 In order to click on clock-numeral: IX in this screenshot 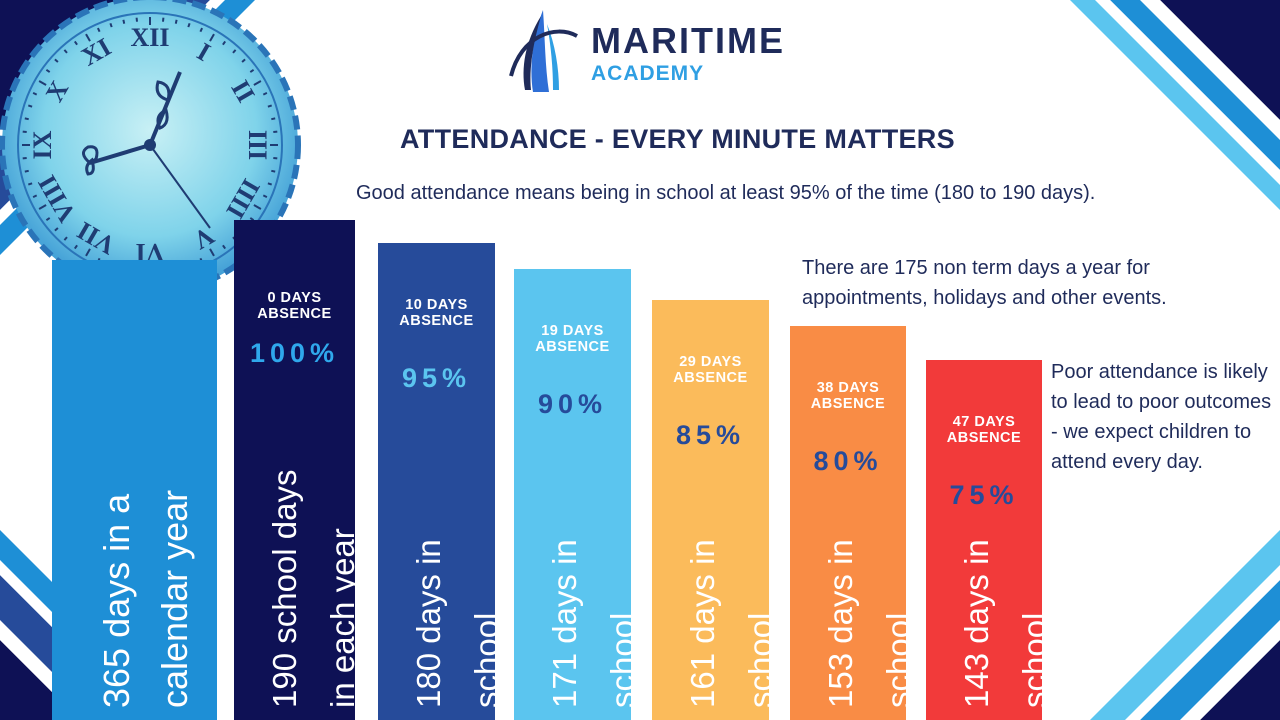, I will do `click(42, 144)`.